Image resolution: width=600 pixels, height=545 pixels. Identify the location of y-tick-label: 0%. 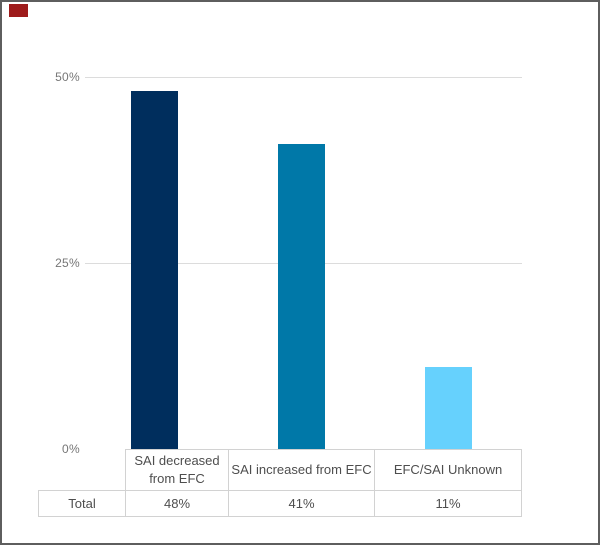
(71, 449).